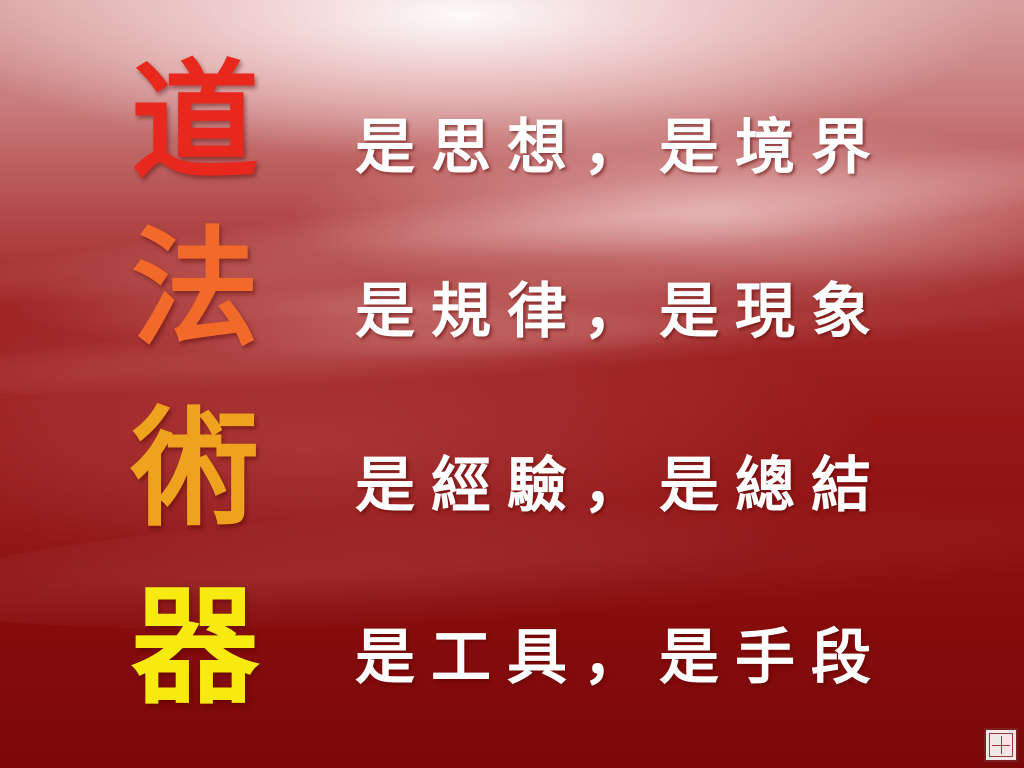 The width and height of the screenshot is (1024, 768). I want to click on seal-stamp-icon, so click(1001, 745).